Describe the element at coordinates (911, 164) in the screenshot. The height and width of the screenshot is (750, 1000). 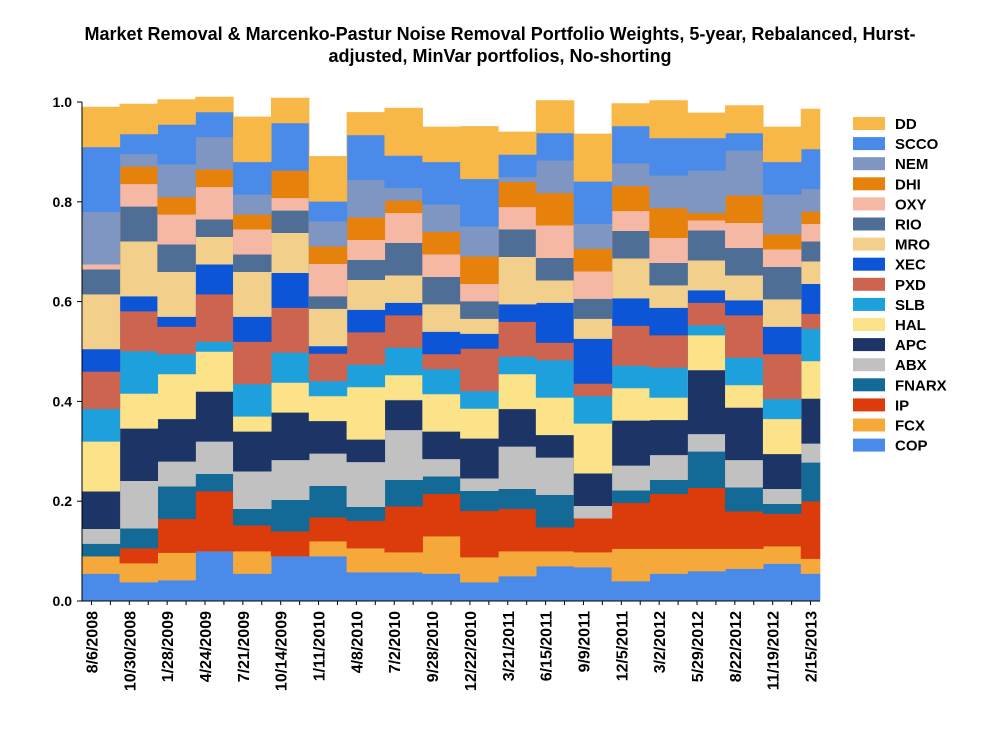
I see `legend-label-nem: NEM` at that location.